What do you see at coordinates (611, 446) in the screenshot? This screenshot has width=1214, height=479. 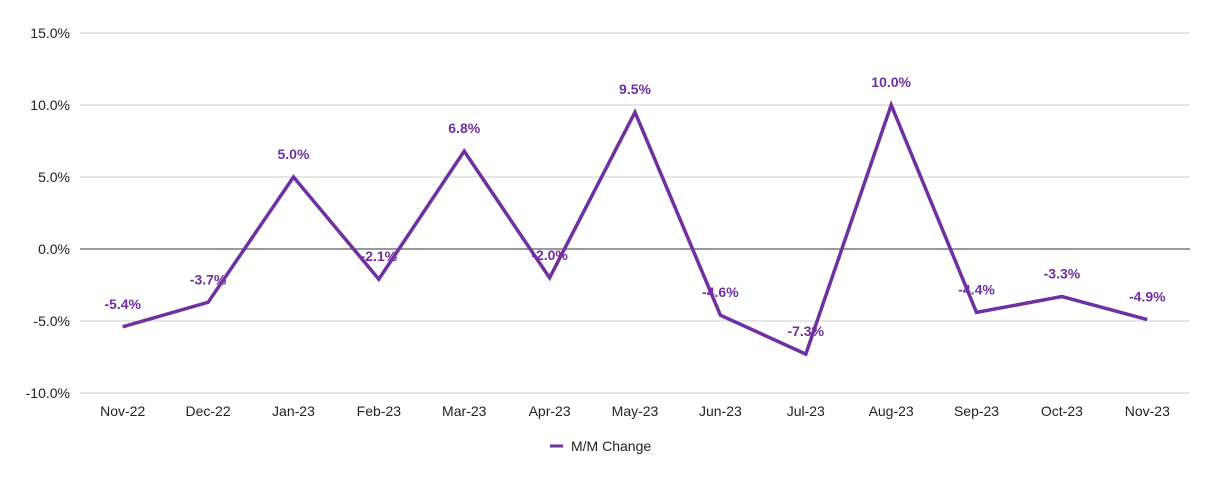 I see `legend-label: M/M Change` at bounding box center [611, 446].